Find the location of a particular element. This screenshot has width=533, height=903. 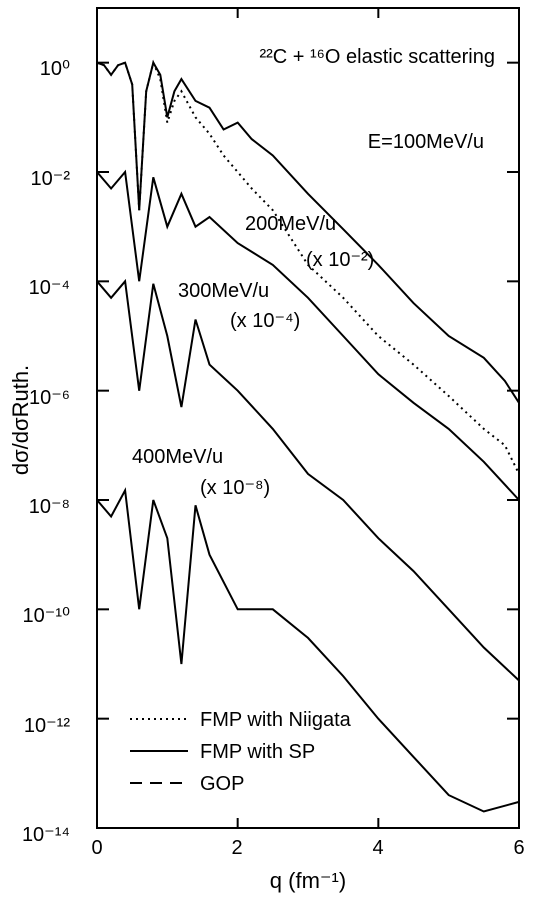

scale-label-300: (x 10⁻⁴) is located at coordinates (265, 321).